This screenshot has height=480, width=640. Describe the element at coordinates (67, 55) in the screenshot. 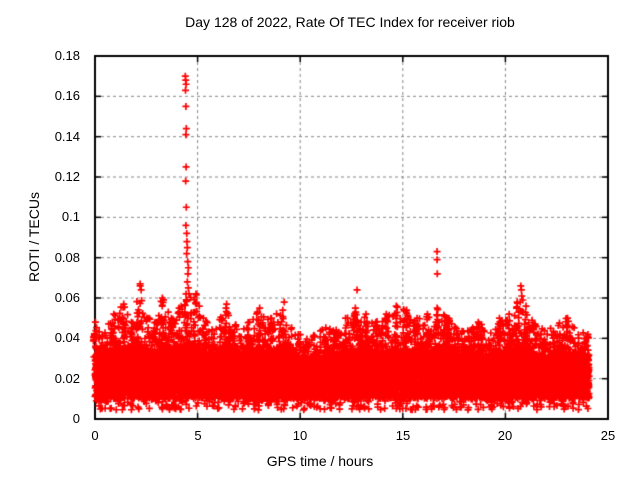

I see `y-tick-label-0.18: 0.18` at that location.